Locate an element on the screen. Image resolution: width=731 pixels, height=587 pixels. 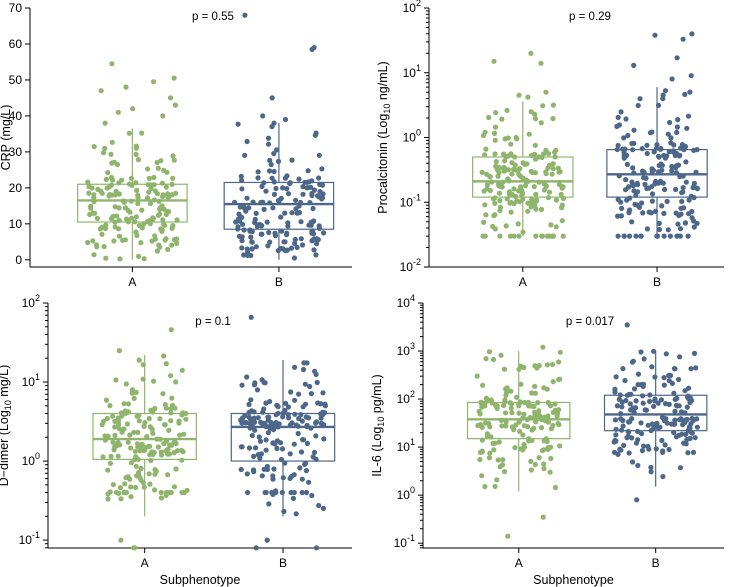
y-axis-title: Procalcitonin (Log10 ng/mL) is located at coordinates (384, 137).